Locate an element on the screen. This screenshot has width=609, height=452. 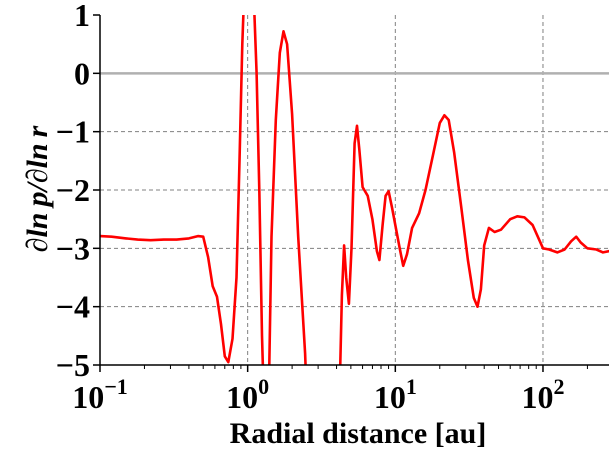
y-tick-label: −2 is located at coordinates (73, 190).